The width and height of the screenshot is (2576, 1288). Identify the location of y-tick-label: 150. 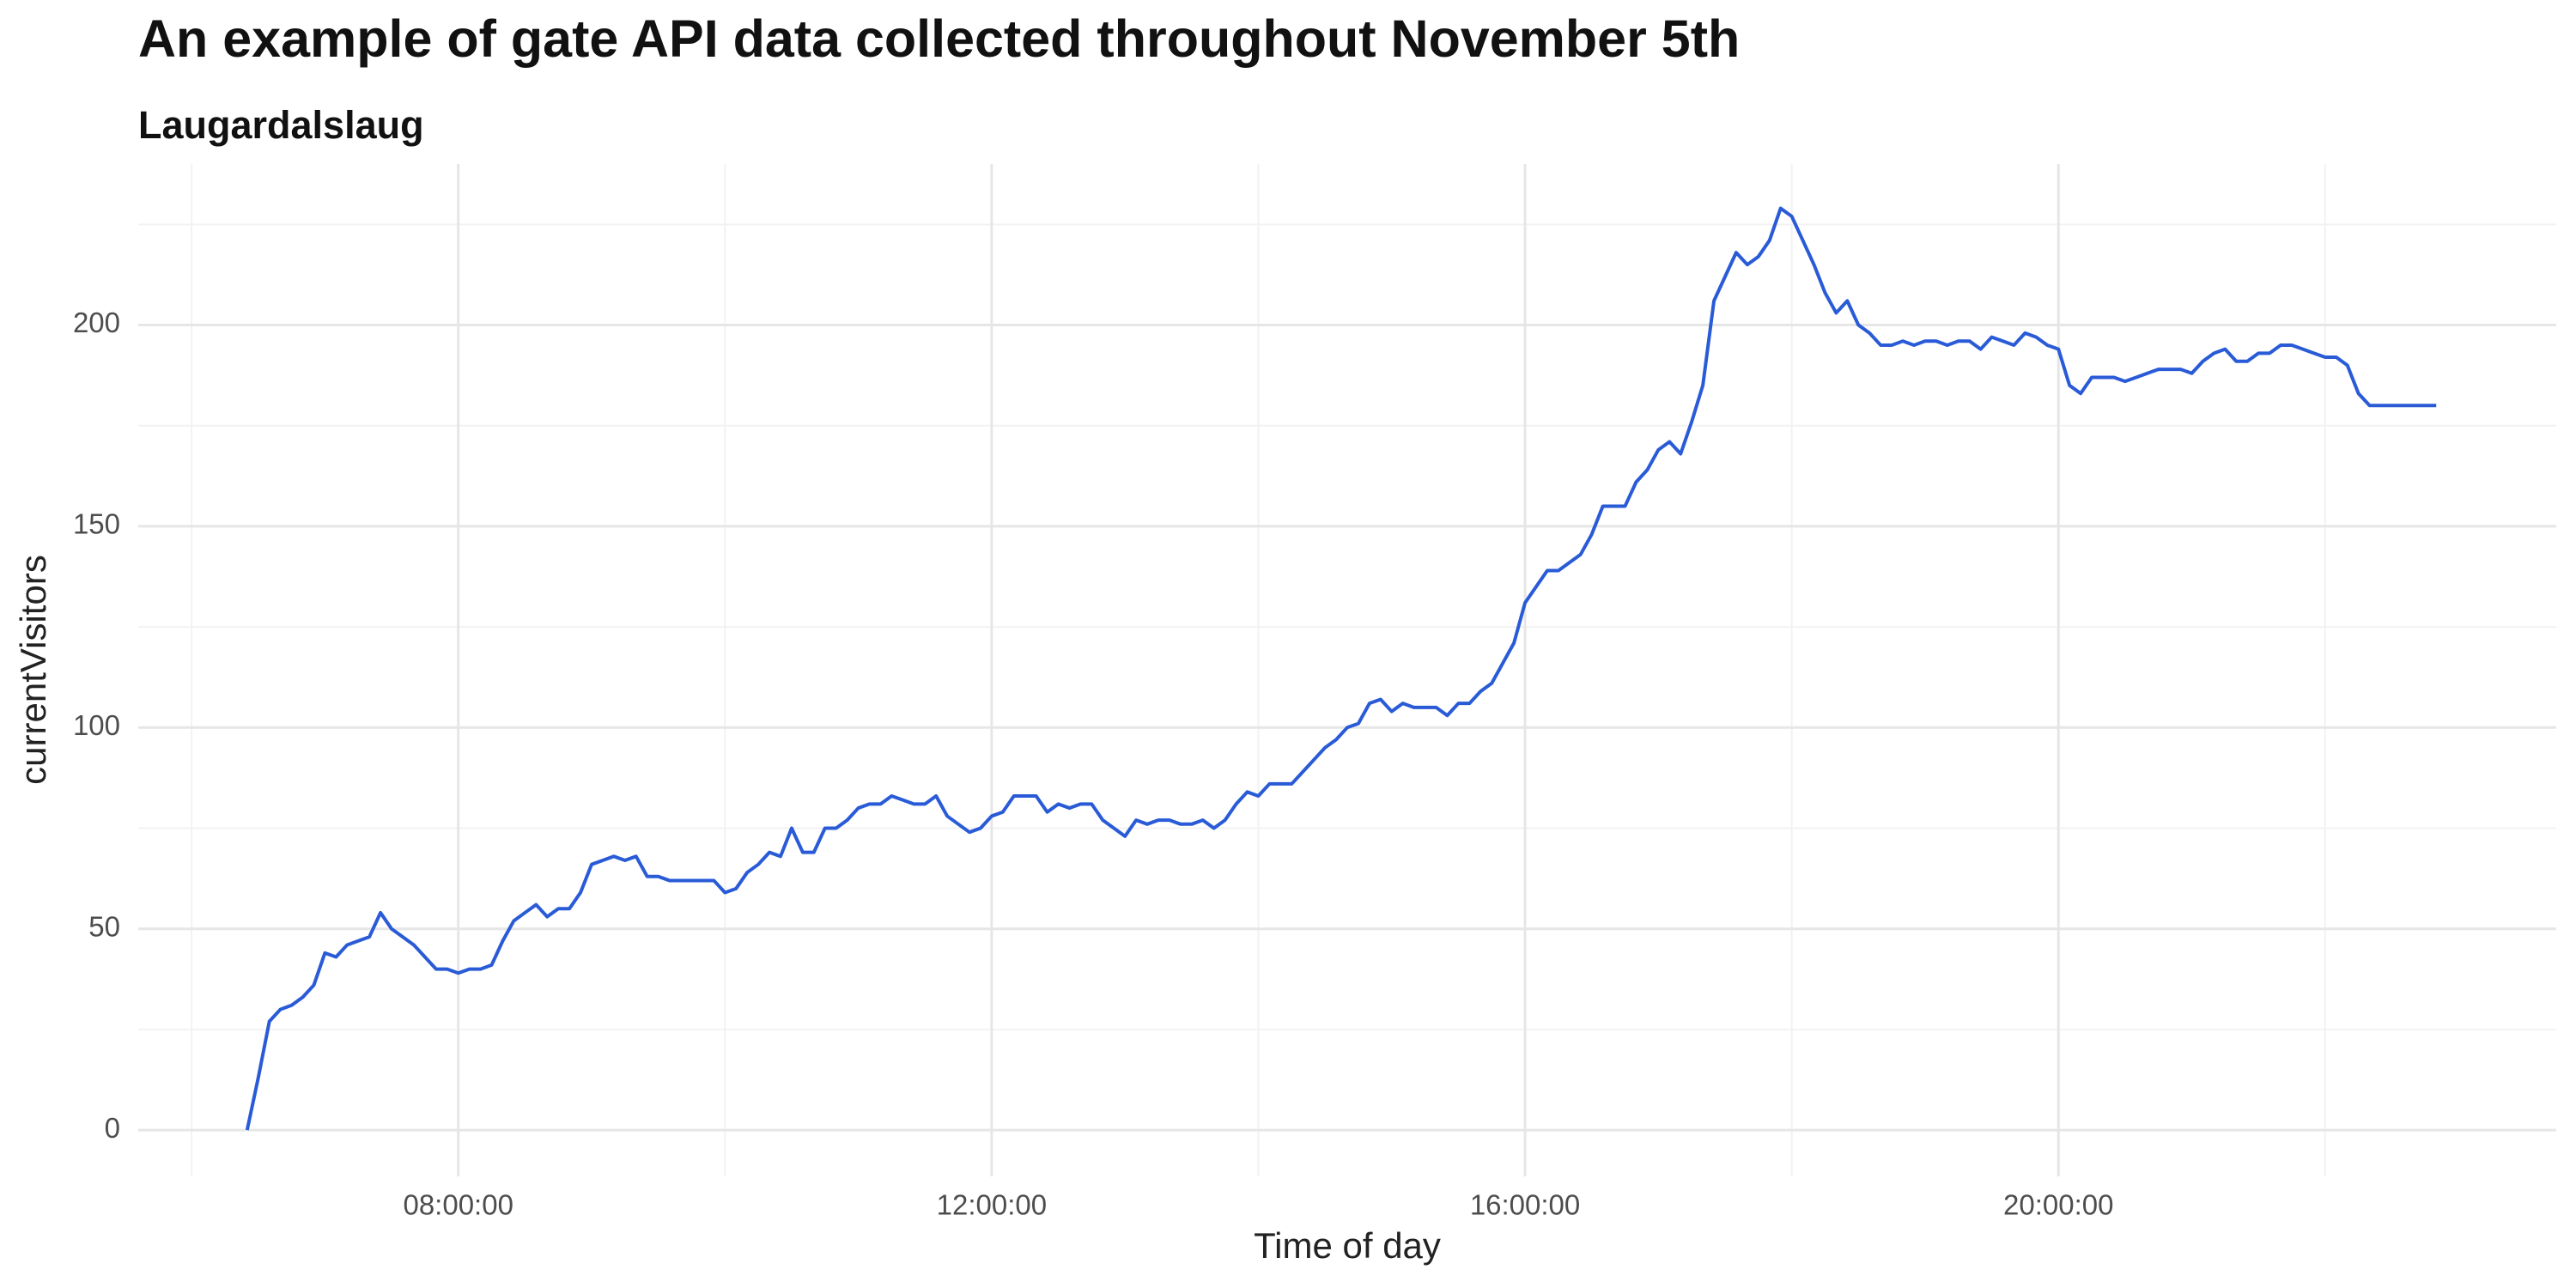
(96, 524).